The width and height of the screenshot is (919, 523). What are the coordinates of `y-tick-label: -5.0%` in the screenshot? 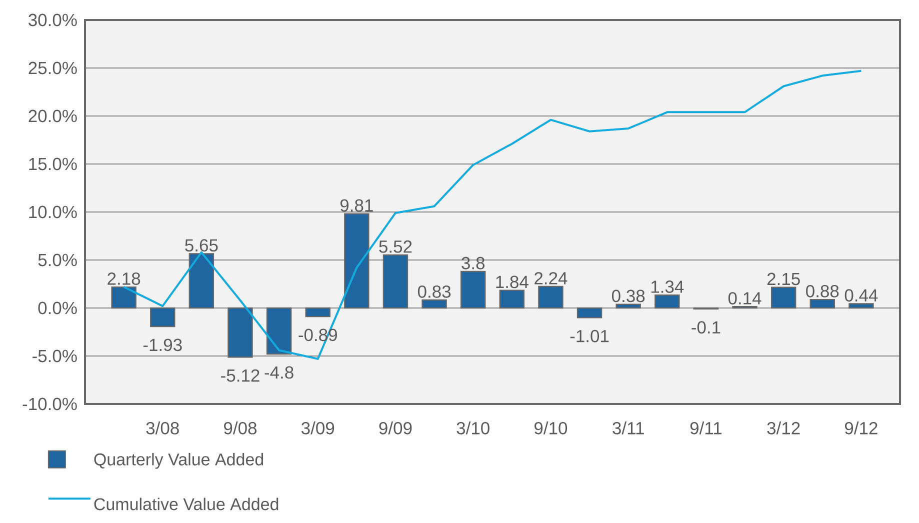 It's located at (54, 356).